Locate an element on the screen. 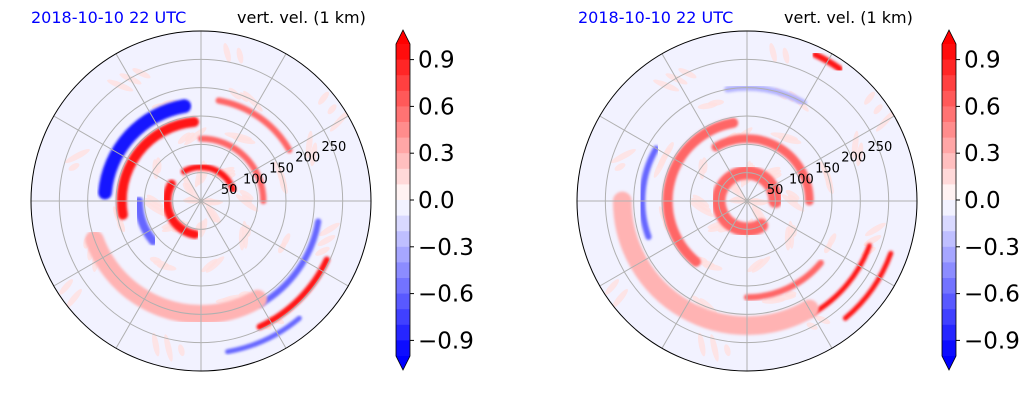 The image size is (1036, 401). colorbar-tick-label: −0.3 is located at coordinates (446, 248).